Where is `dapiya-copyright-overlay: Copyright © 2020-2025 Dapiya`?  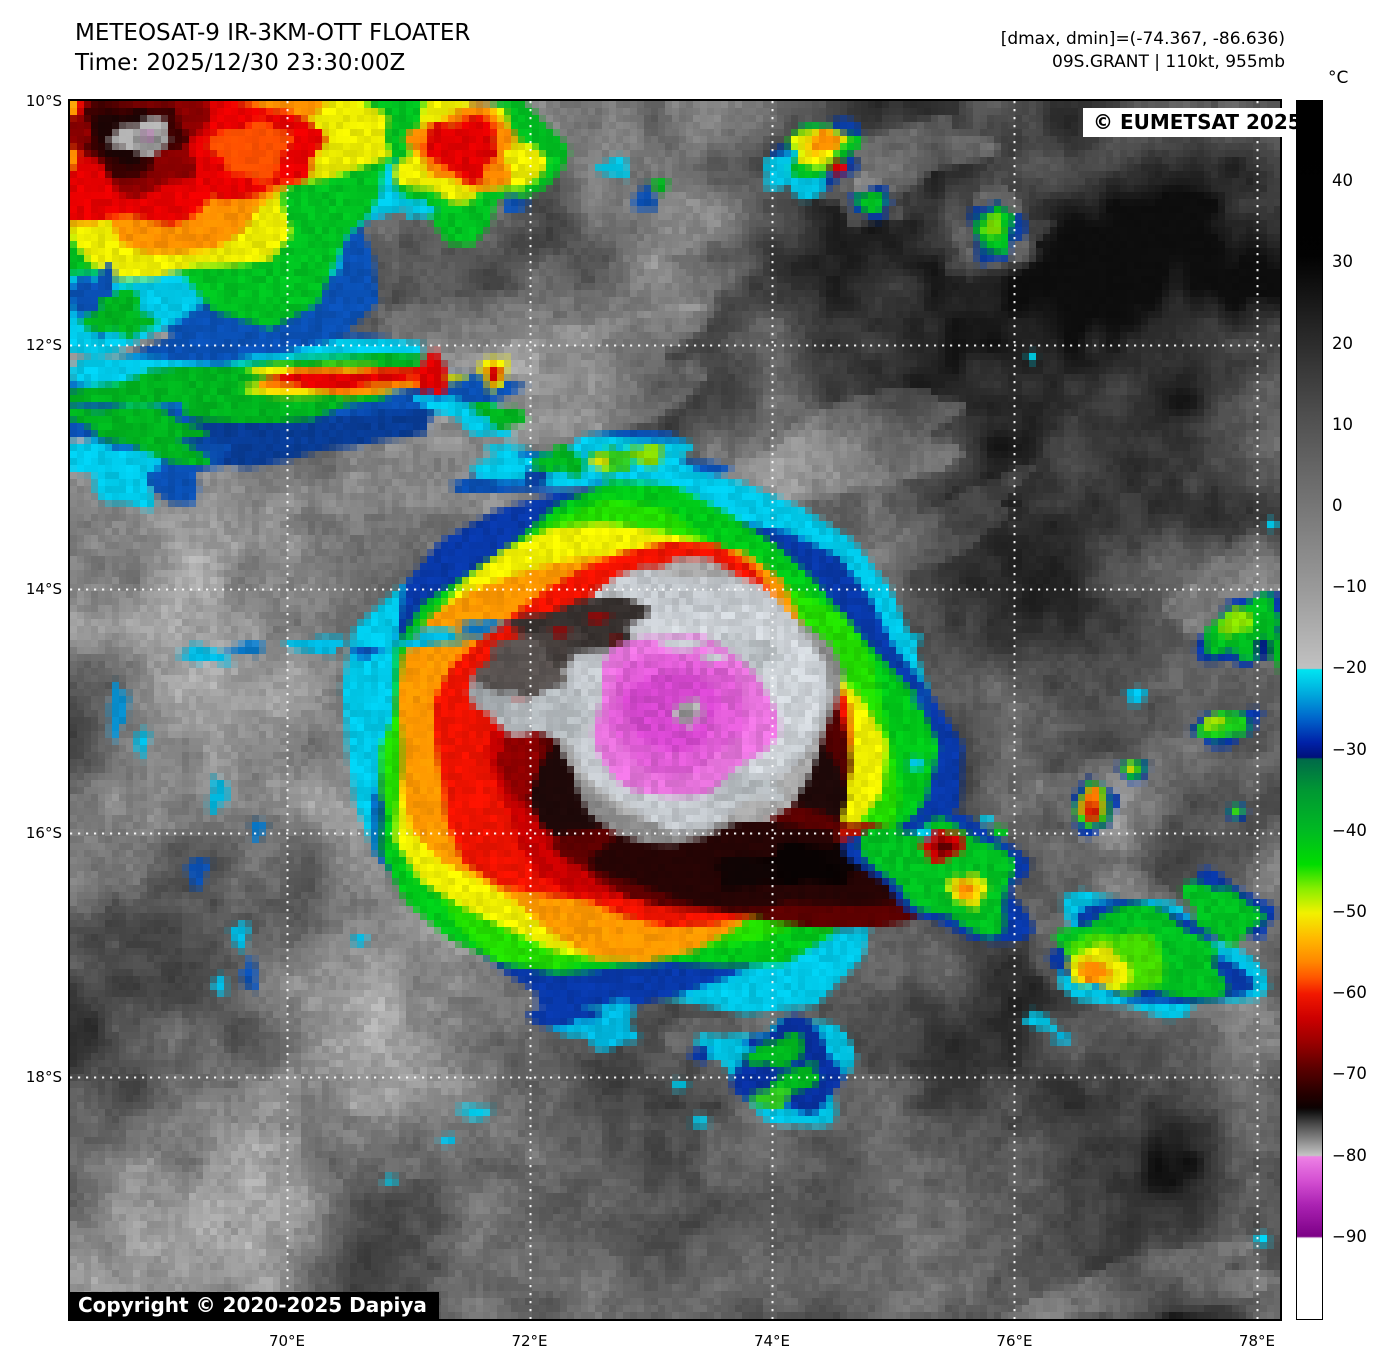 dapiya-copyright-overlay: Copyright © 2020-2025 Dapiya is located at coordinates (254, 1306).